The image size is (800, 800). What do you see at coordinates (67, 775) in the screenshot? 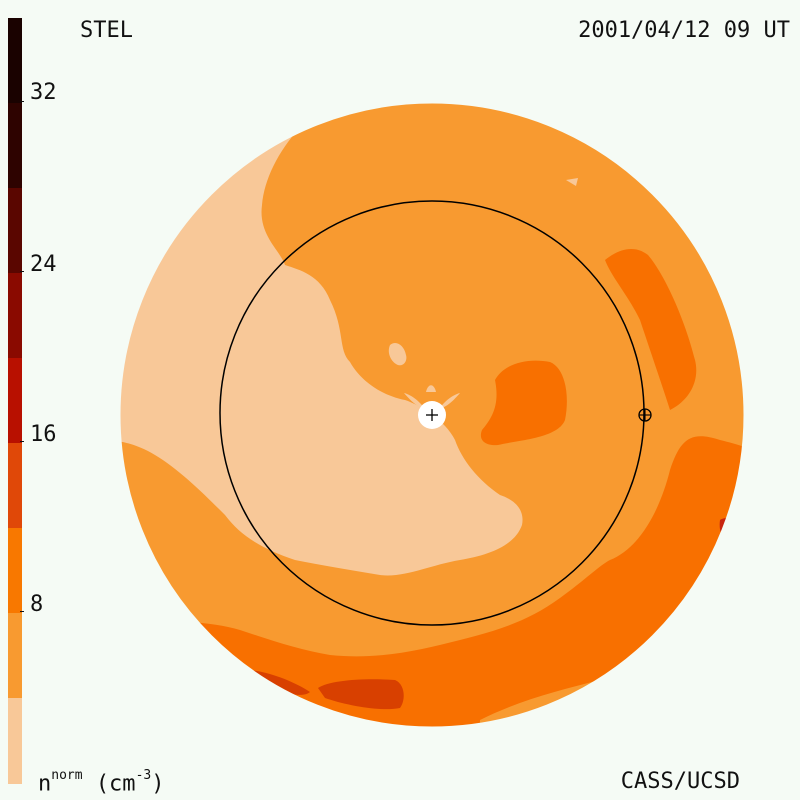
I see `unit-superscript: norm` at bounding box center [67, 775].